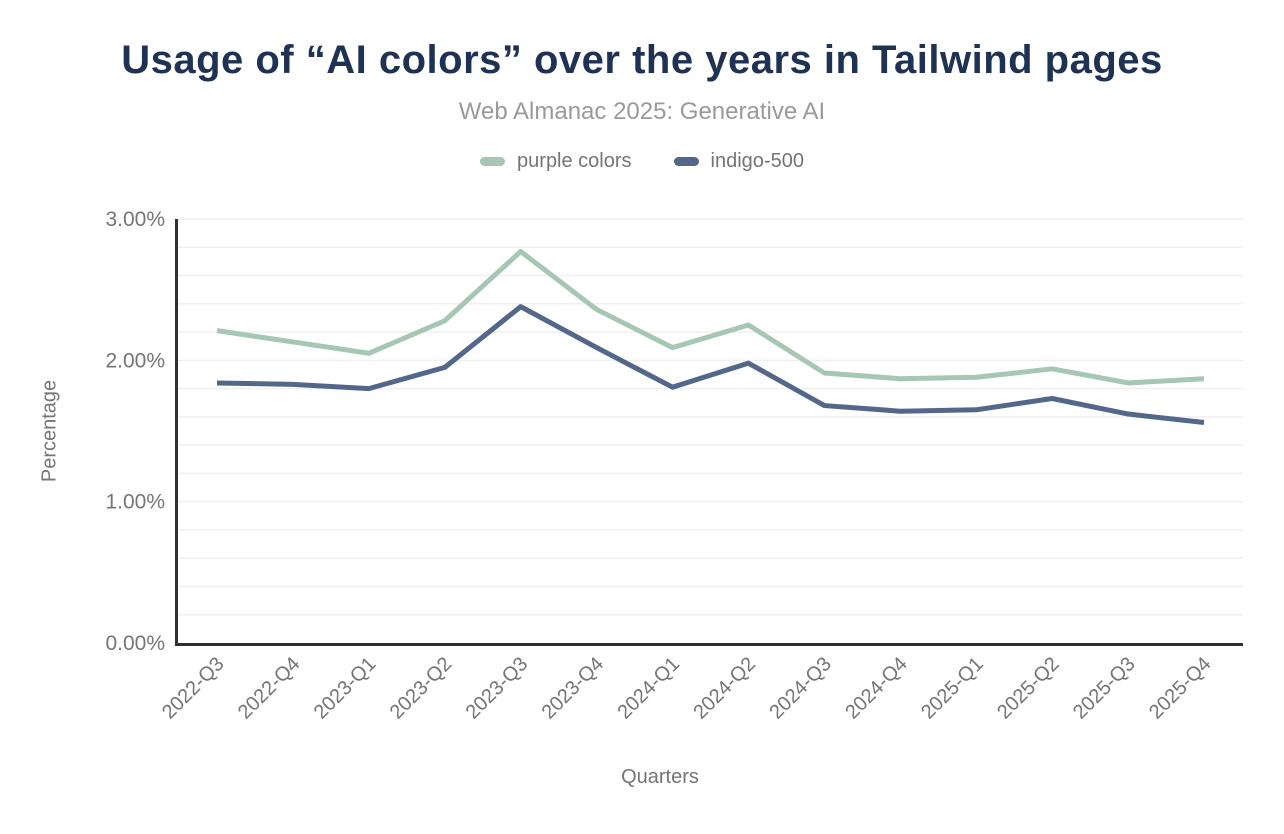 This screenshot has height=834, width=1284. I want to click on series-line-purple-colors, so click(710, 317).